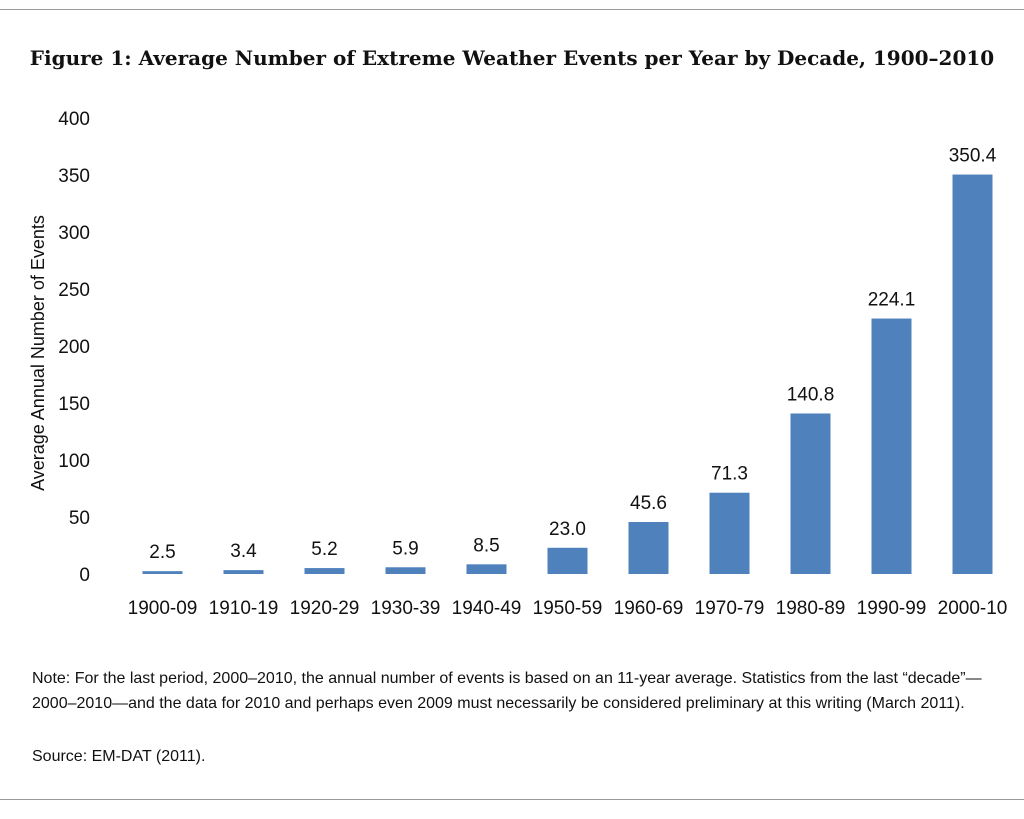 The image size is (1024, 819). I want to click on x-tick-label: 1940-49, so click(487, 608).